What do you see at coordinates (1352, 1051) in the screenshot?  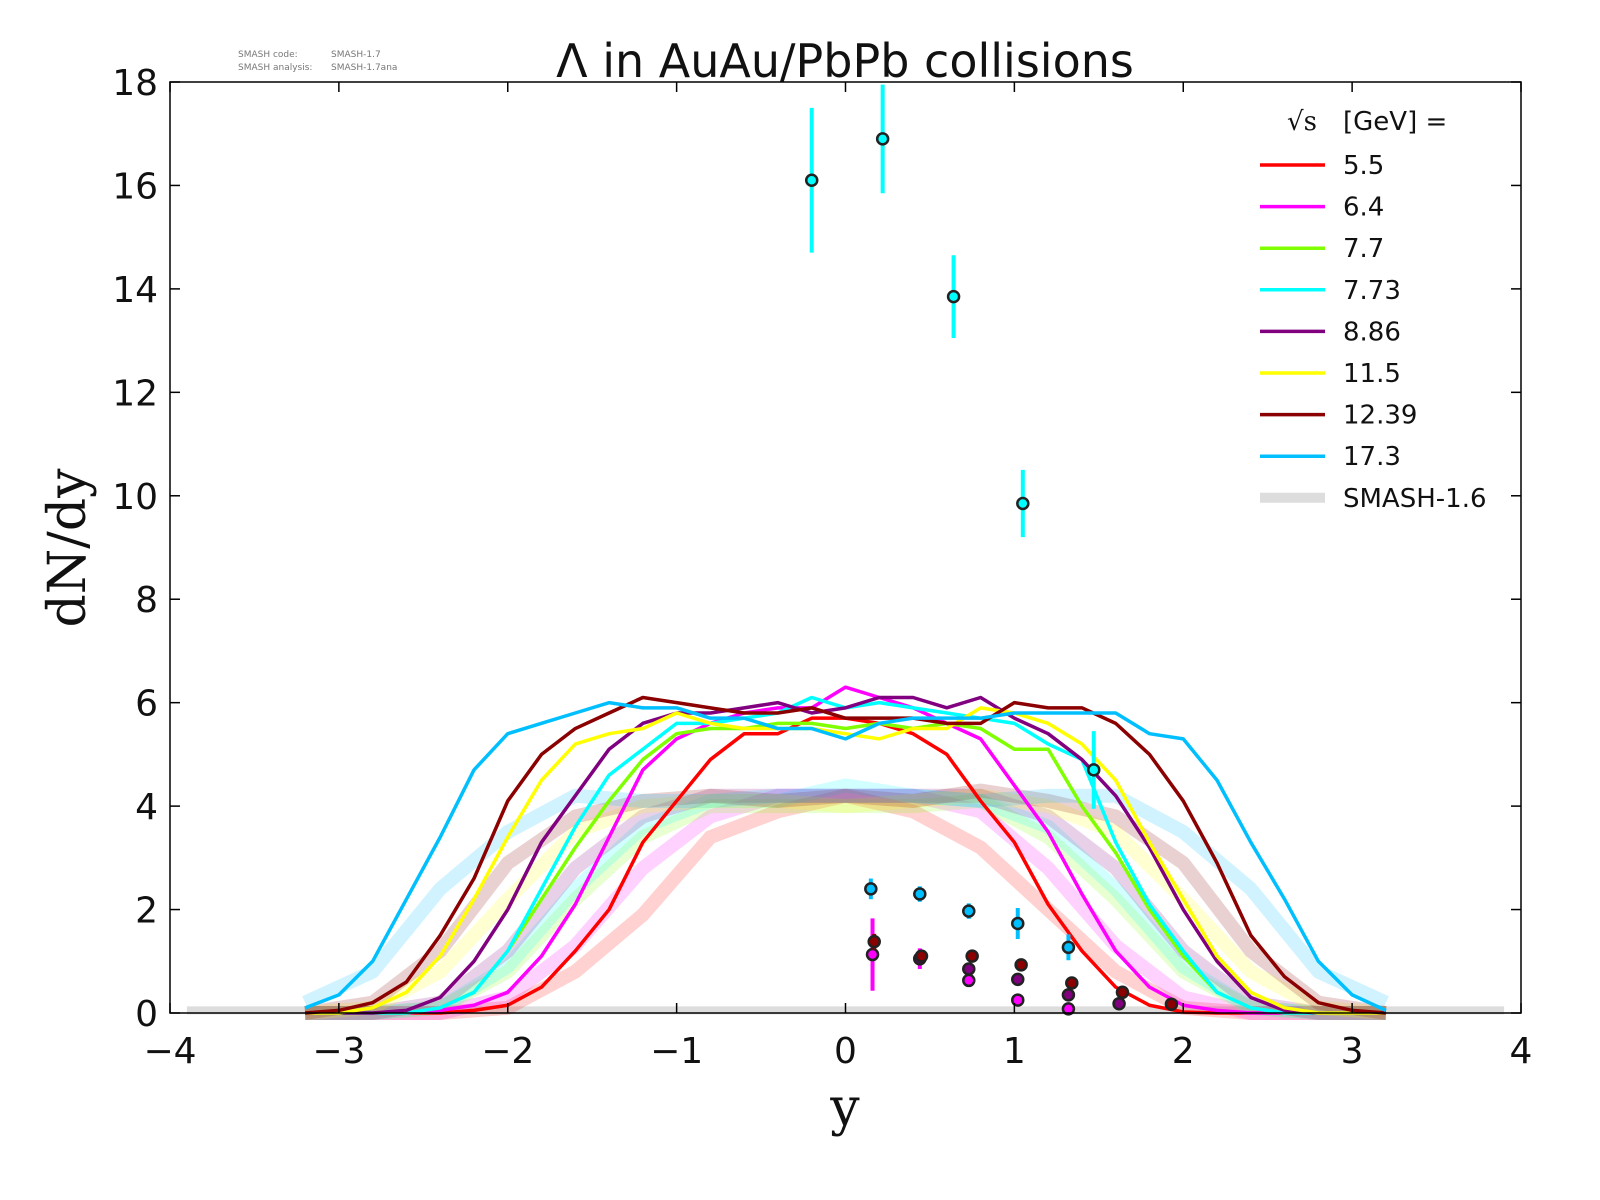 I see `x-tick-label: 3` at bounding box center [1352, 1051].